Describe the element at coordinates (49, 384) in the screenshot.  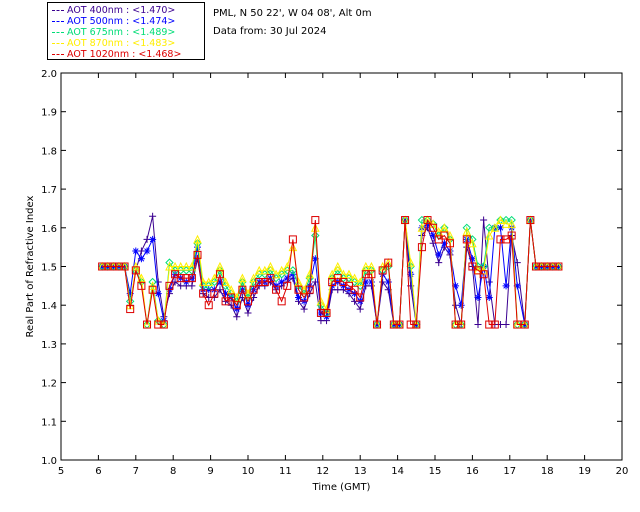
I see `y-tick-label: 1.2` at that location.